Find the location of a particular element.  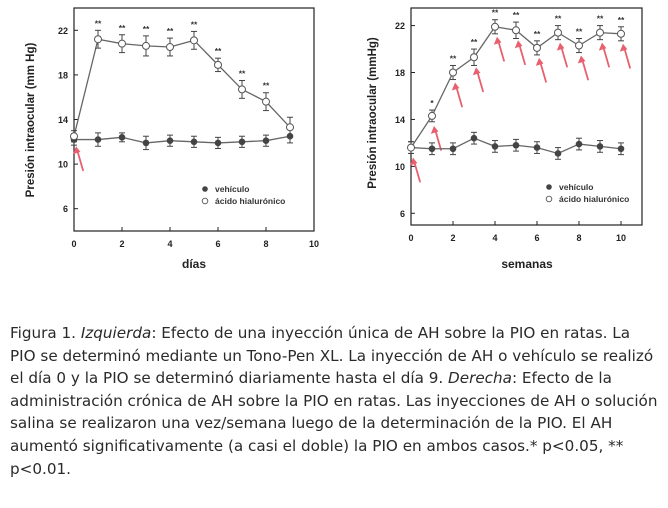

caption-right-tag: Derecha is located at coordinates (480, 378).